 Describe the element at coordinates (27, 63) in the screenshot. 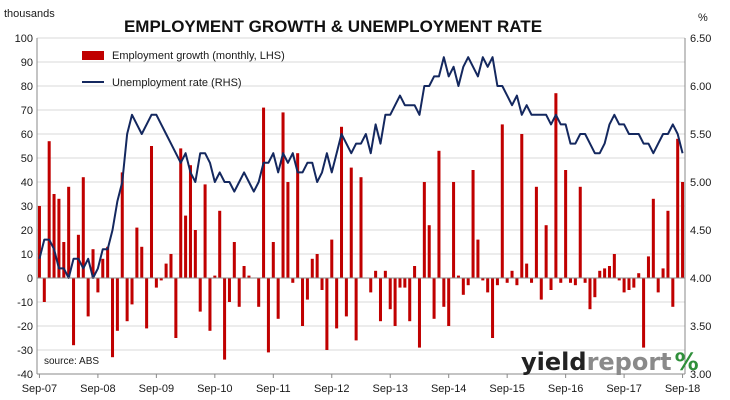

I see `y-left-tick-label: 90` at that location.